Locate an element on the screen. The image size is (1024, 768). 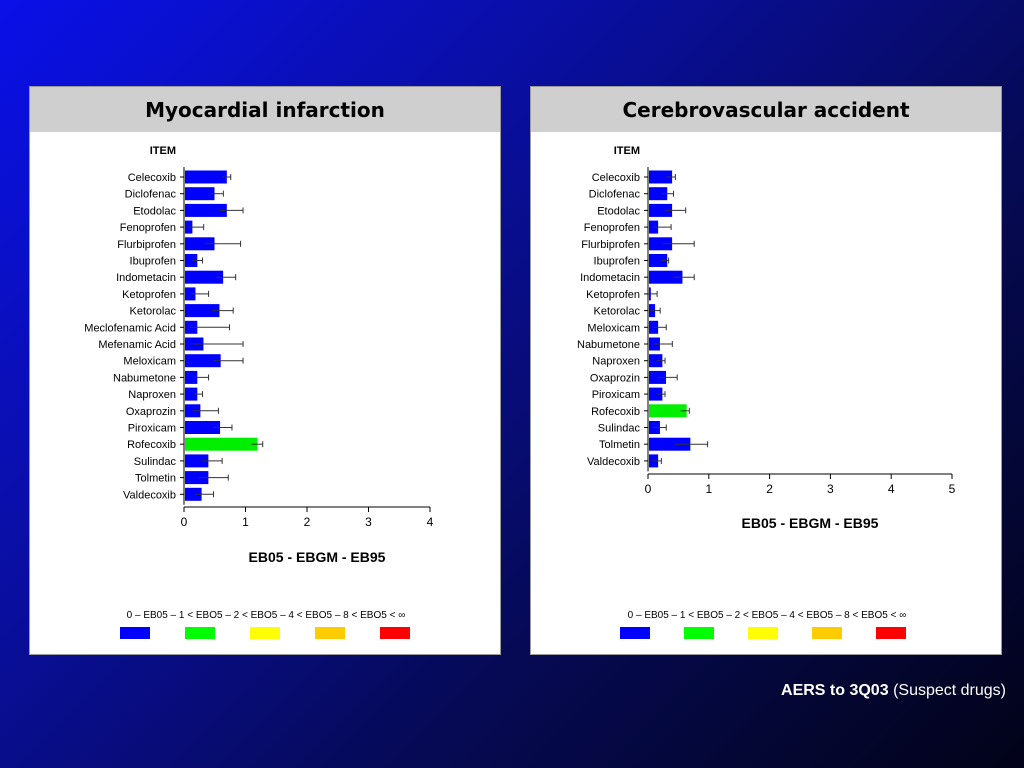
cva-category-label: Ketoprofen is located at coordinates (613, 295).